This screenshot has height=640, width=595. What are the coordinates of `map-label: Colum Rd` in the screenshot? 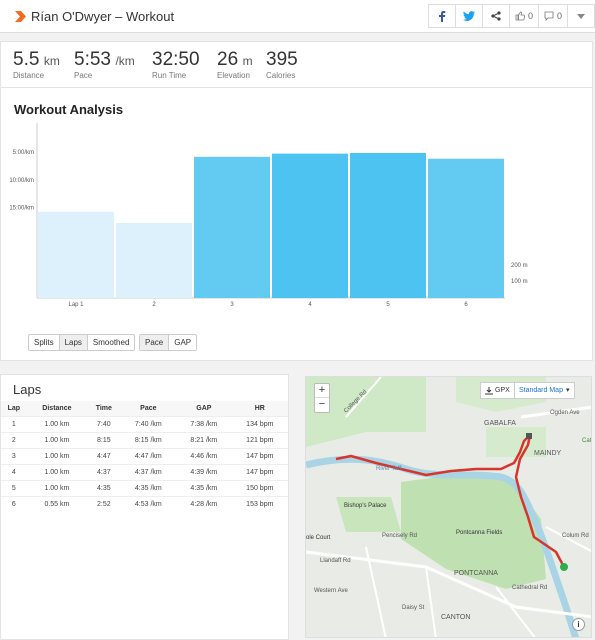 It's located at (575, 536).